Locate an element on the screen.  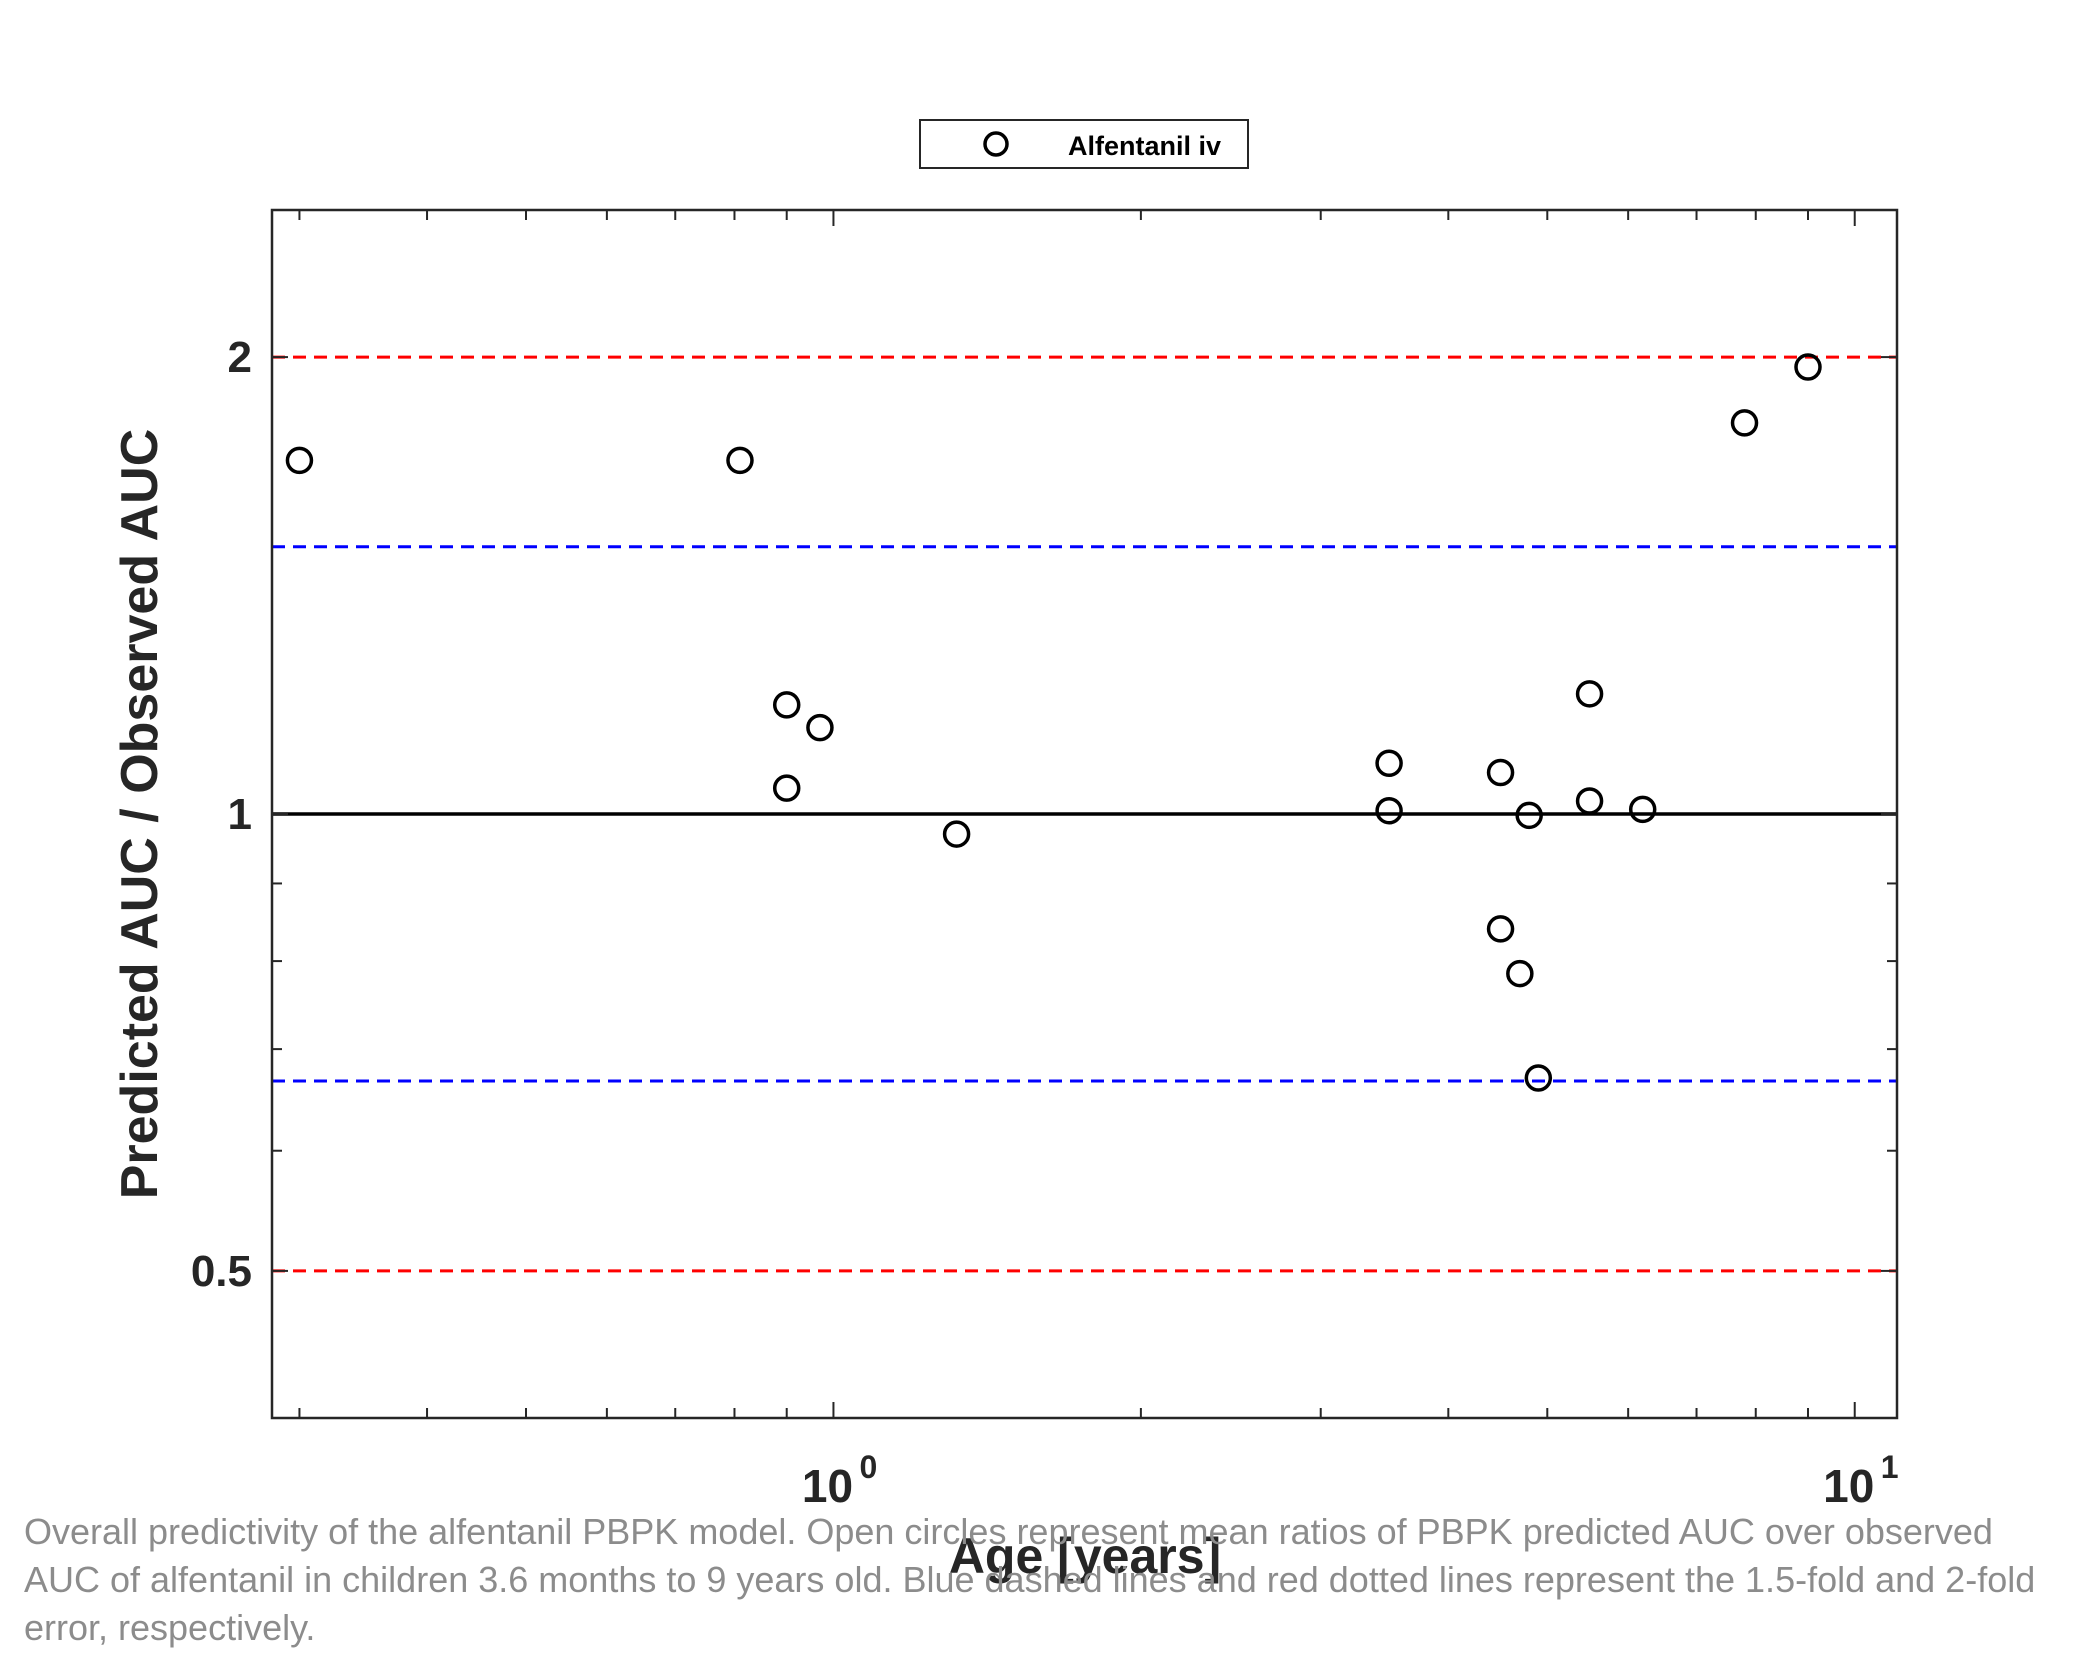
y-tick-label: 1 is located at coordinates (240, 814).